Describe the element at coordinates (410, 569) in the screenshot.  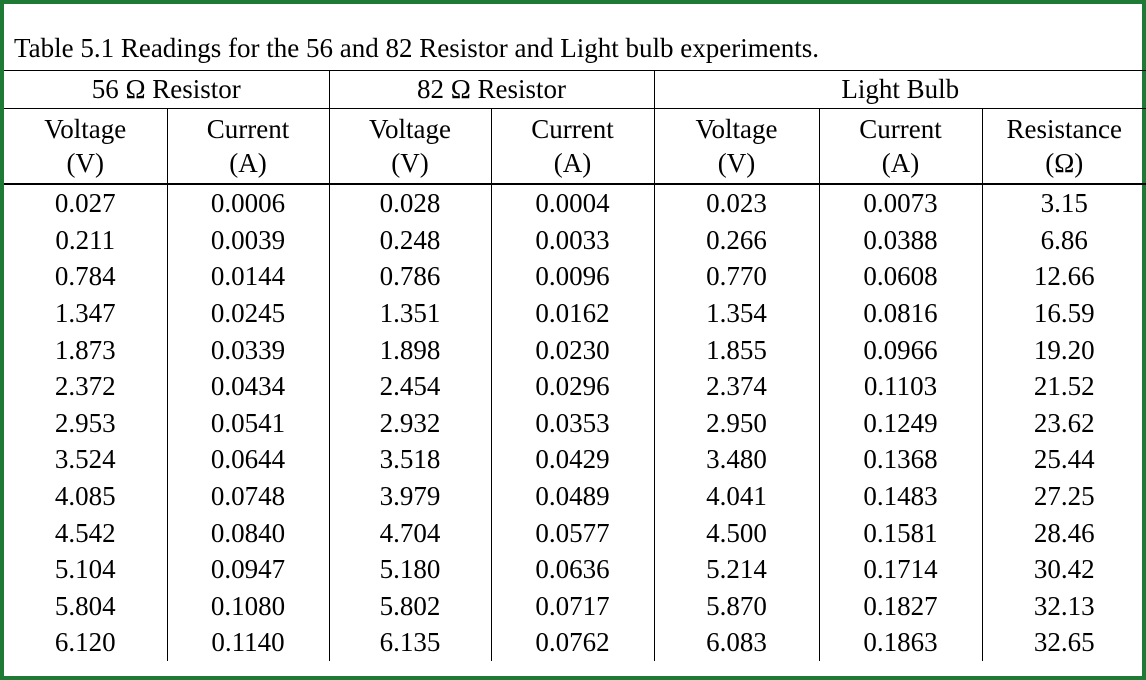
I see `table-cell: 5.180` at that location.